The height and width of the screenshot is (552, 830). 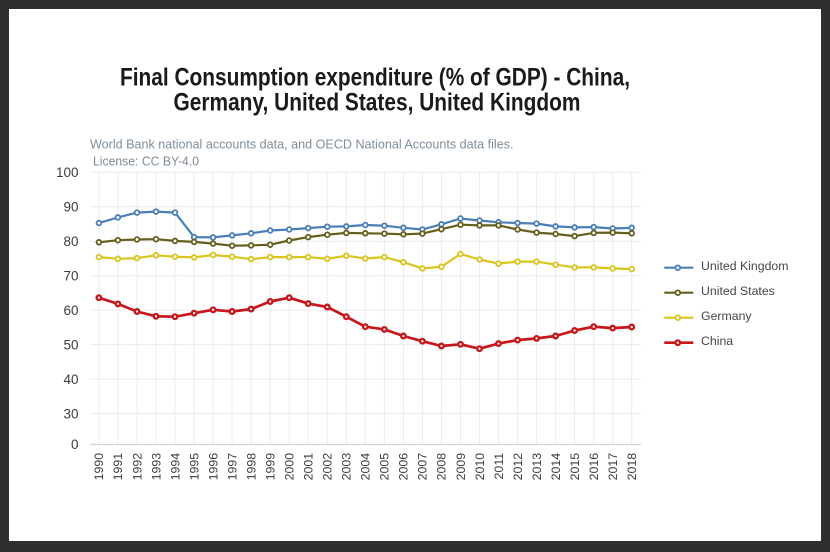 I want to click on svg-text: 1992, so click(x=137, y=467).